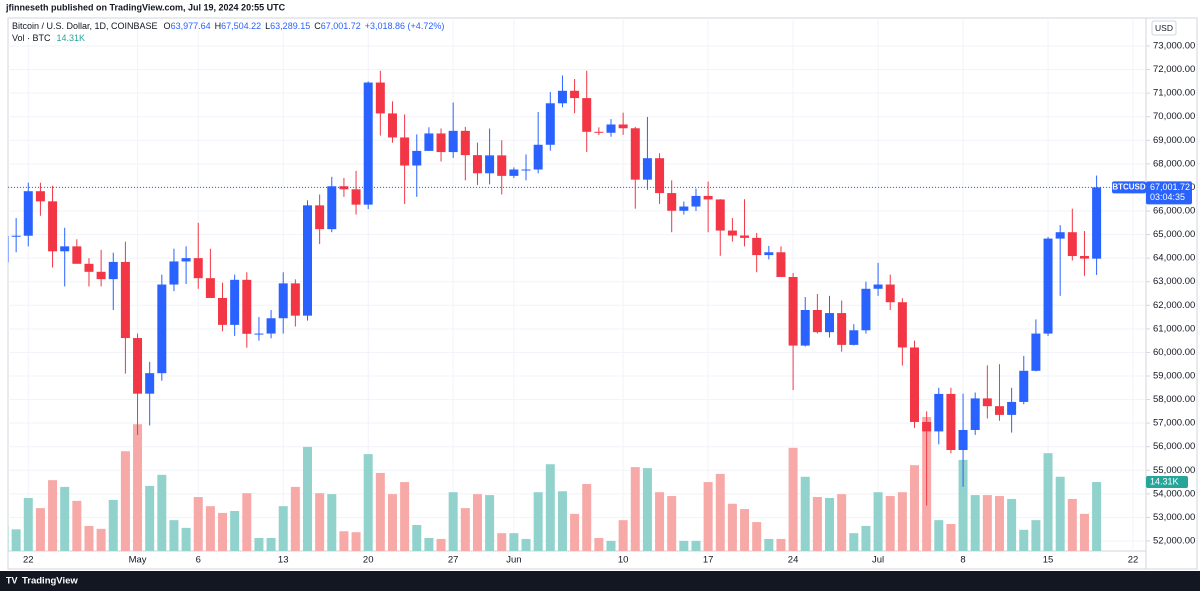 This screenshot has width=1200, height=596. I want to click on y-tick-label: 69,000.00, so click(1174, 140).